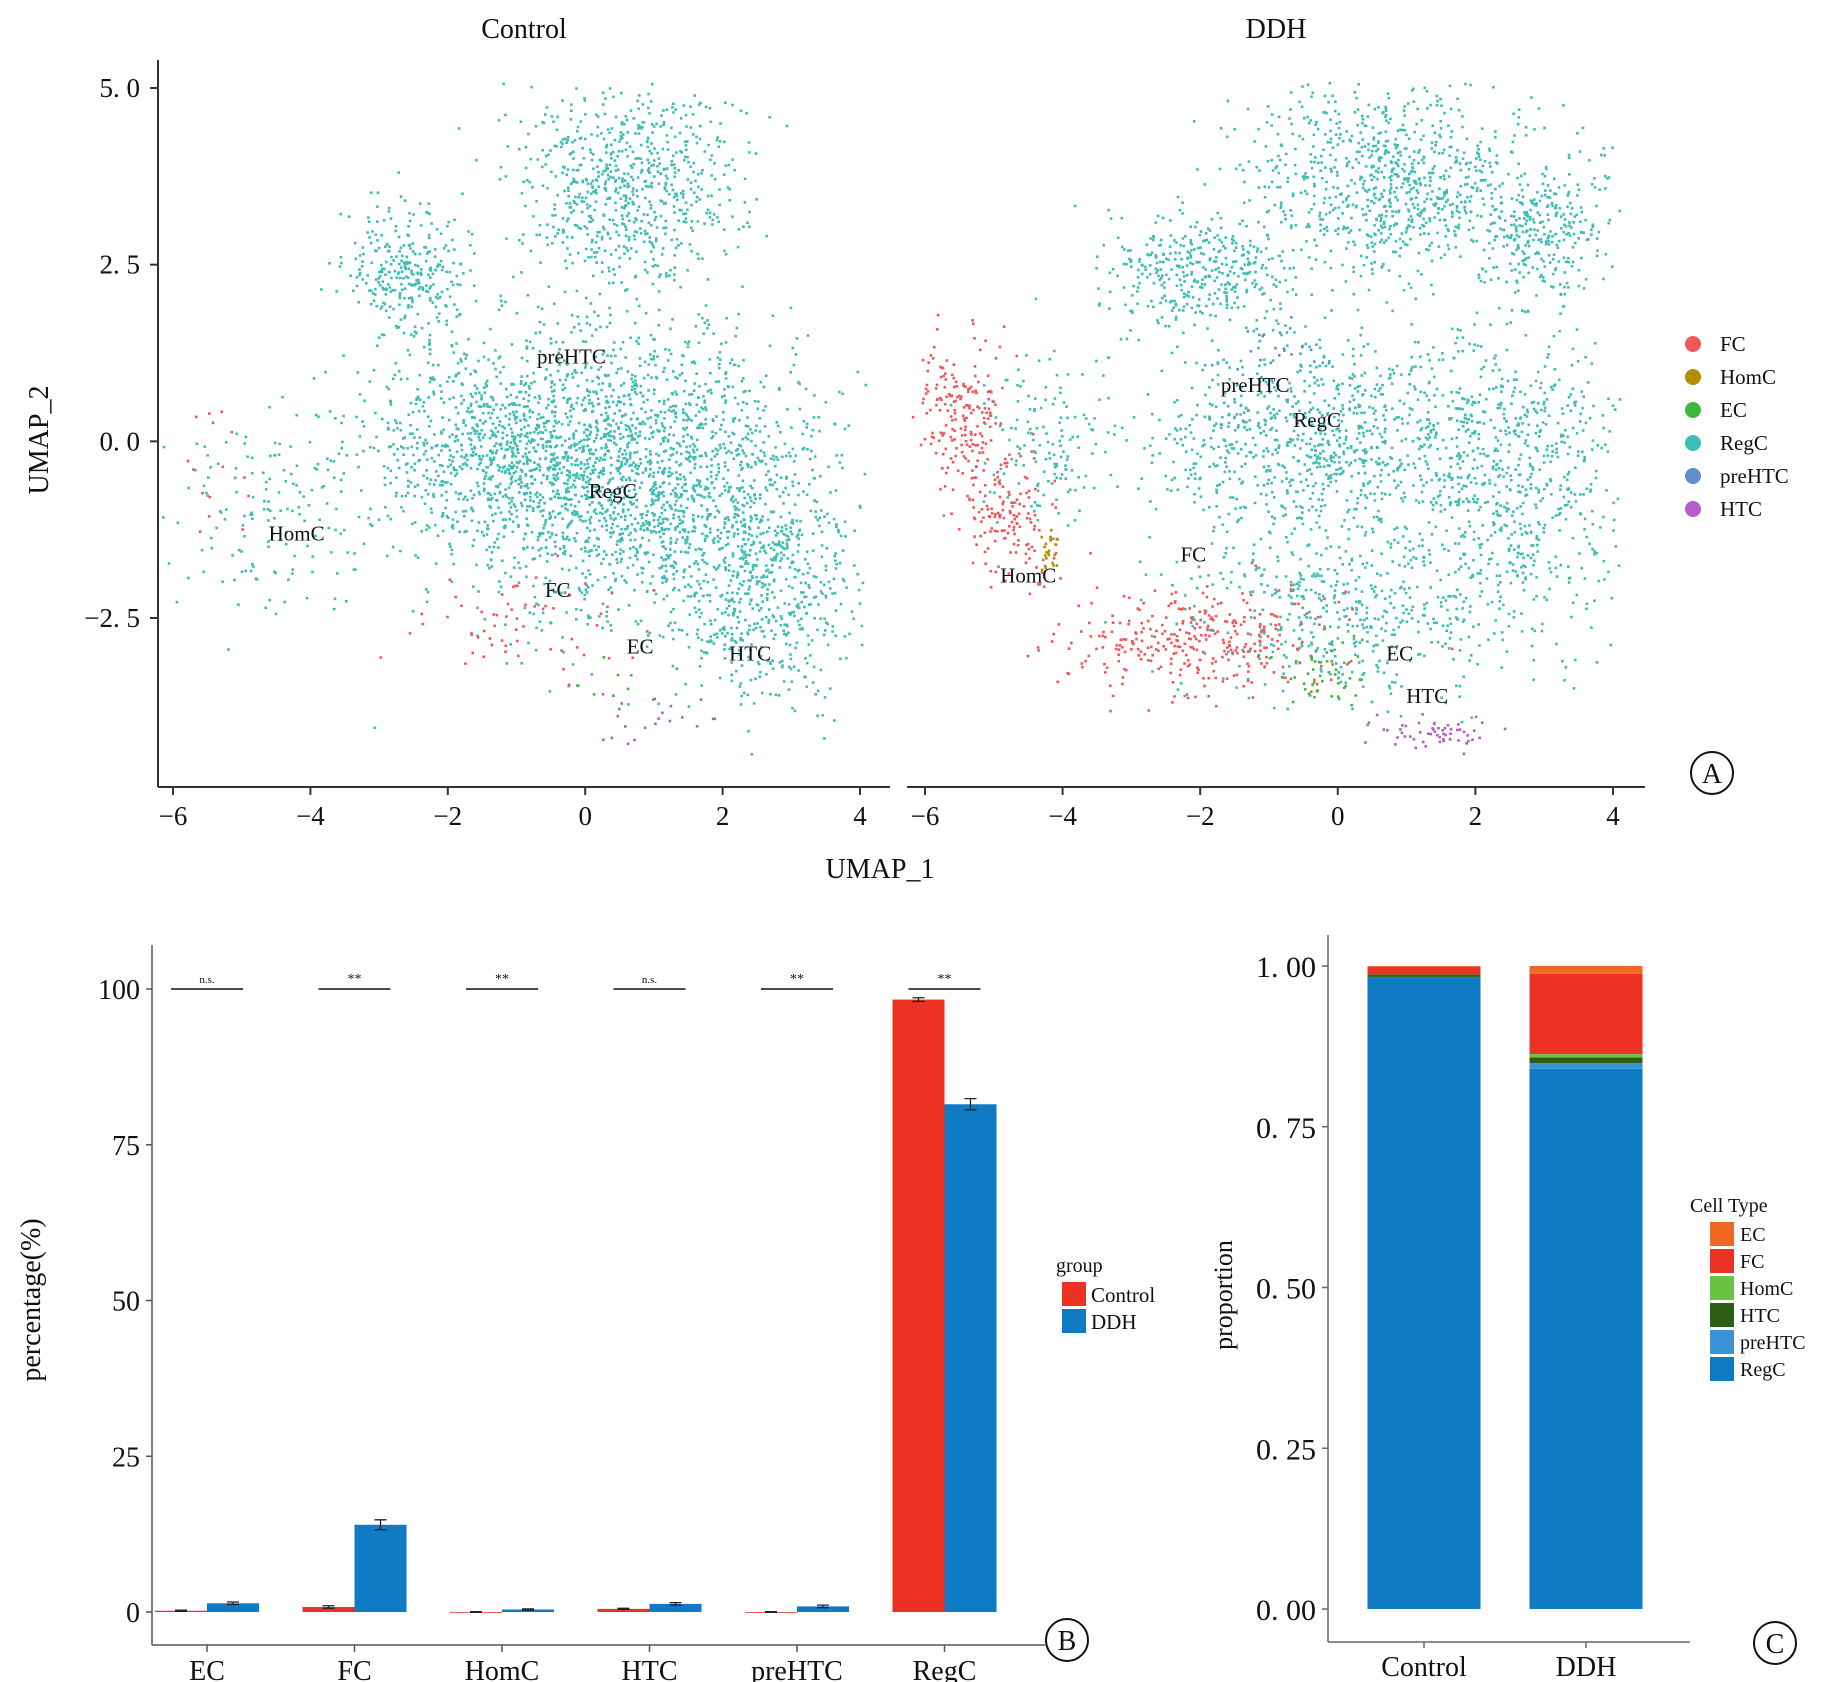 Image resolution: width=1826 pixels, height=1682 pixels. What do you see at coordinates (613, 491) in the screenshot?
I see `cluster-label: RegC` at bounding box center [613, 491].